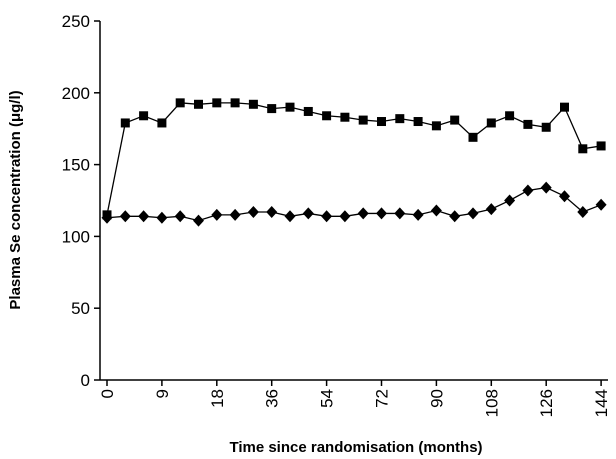 The width and height of the screenshot is (616, 459). Describe the element at coordinates (15, 199) in the screenshot. I see `y-axis-title: Plasma Se concentration (μg/l)` at that location.